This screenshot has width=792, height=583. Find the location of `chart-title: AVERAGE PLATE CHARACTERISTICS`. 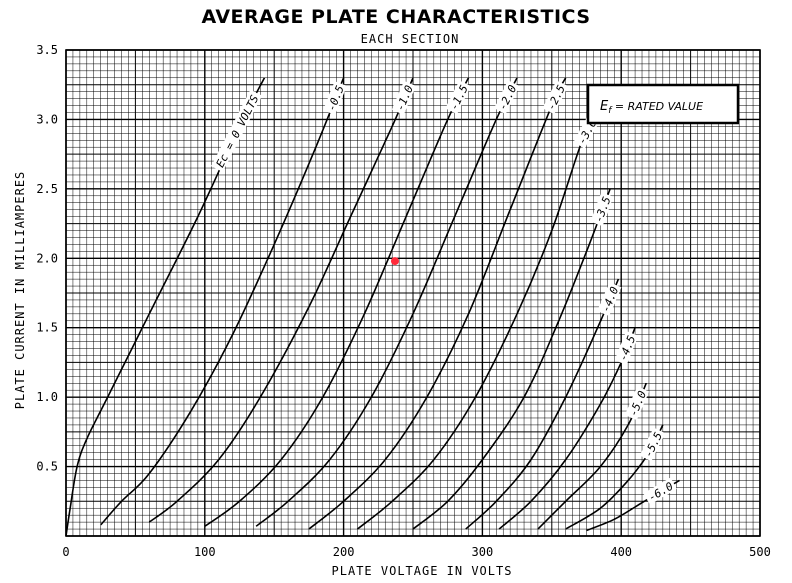

chart-title: AVERAGE PLATE CHARACTERISTICS is located at coordinates (396, 17).